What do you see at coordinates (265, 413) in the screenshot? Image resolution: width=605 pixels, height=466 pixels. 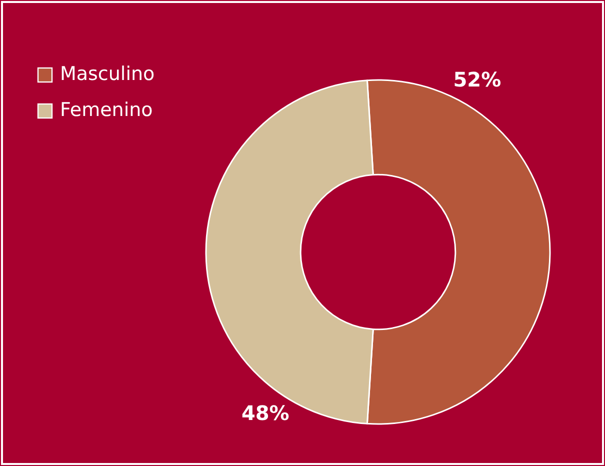 I see `data-label: 48%` at bounding box center [265, 413].